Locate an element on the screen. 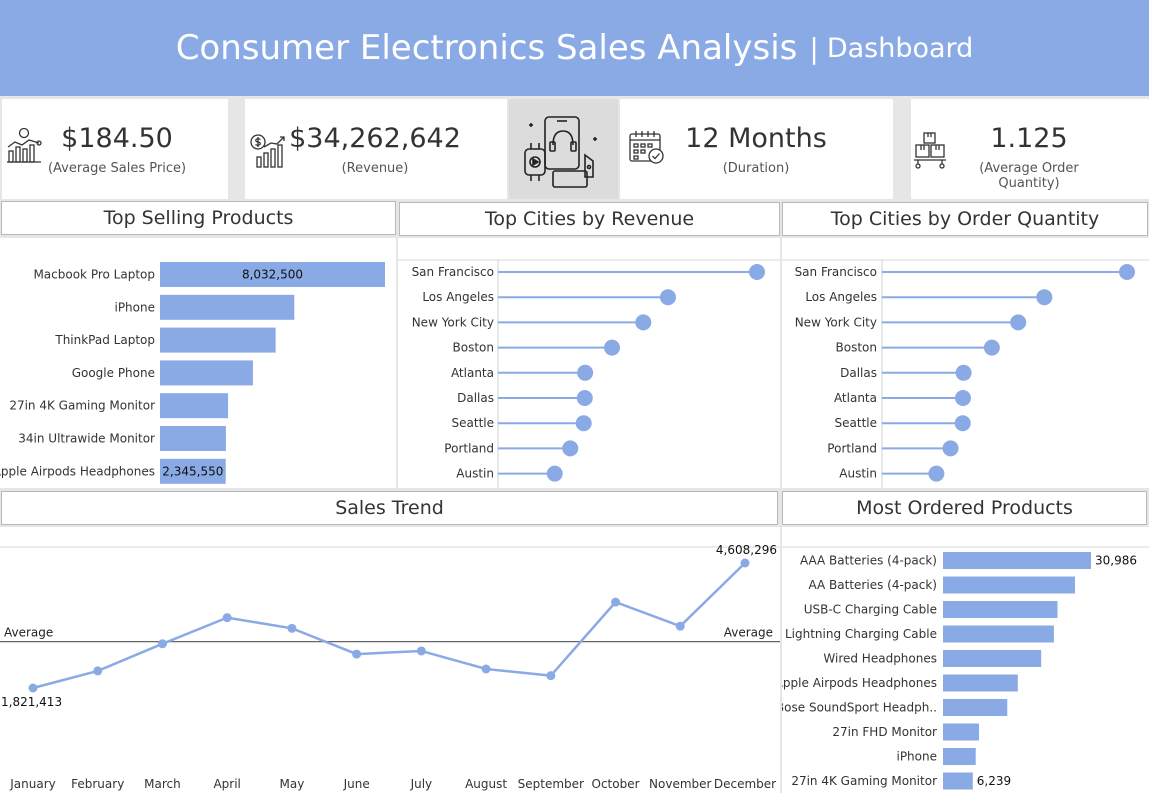  x-tick-label: September is located at coordinates (551, 784).